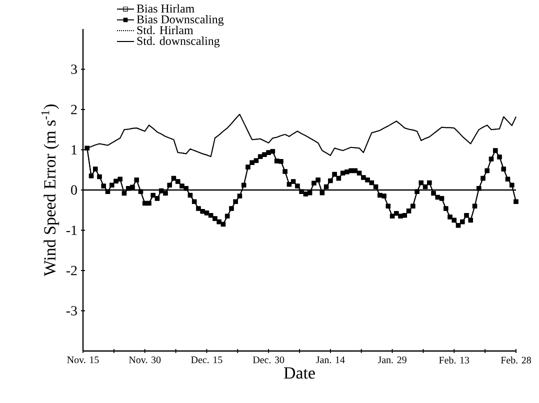 The height and width of the screenshot is (403, 539). Describe the element at coordinates (71, 230) in the screenshot. I see `y-tick-label: -1` at that location.